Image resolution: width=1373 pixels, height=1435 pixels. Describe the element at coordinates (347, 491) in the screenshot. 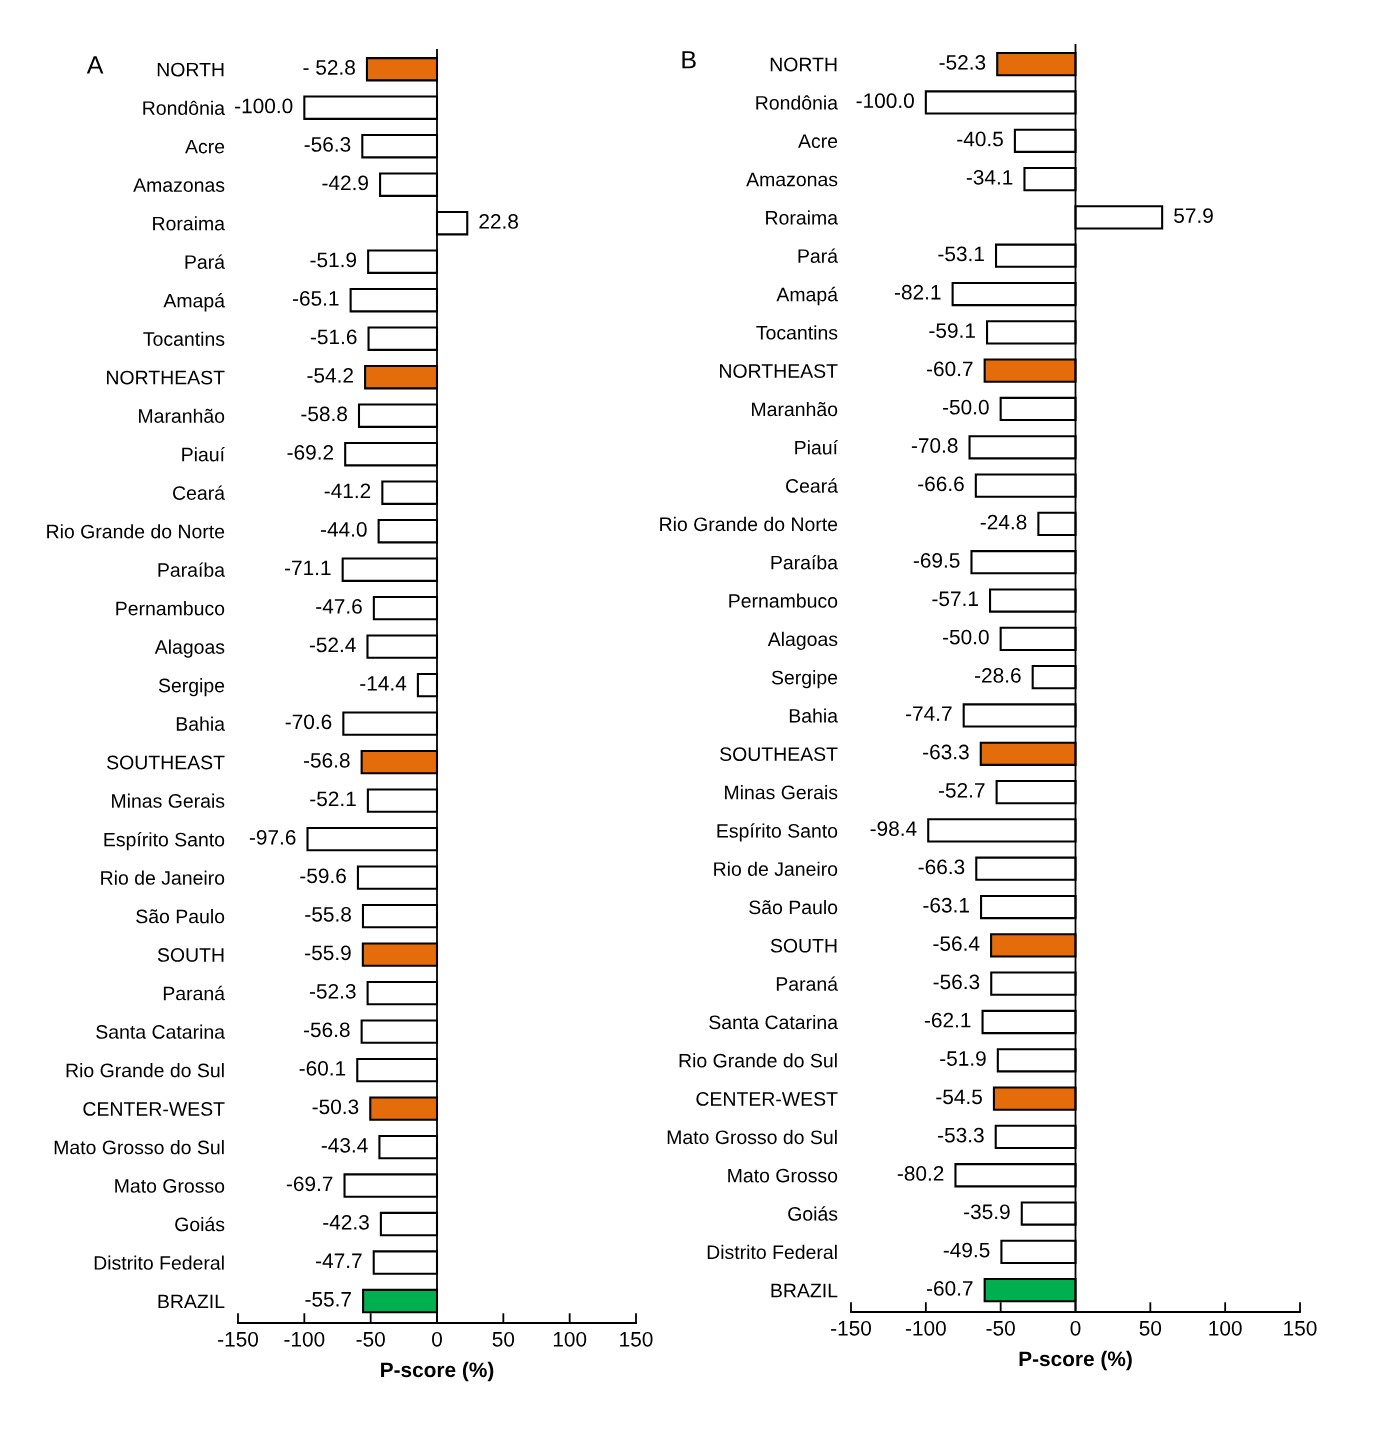

I see `data-label: -41.2` at that location.